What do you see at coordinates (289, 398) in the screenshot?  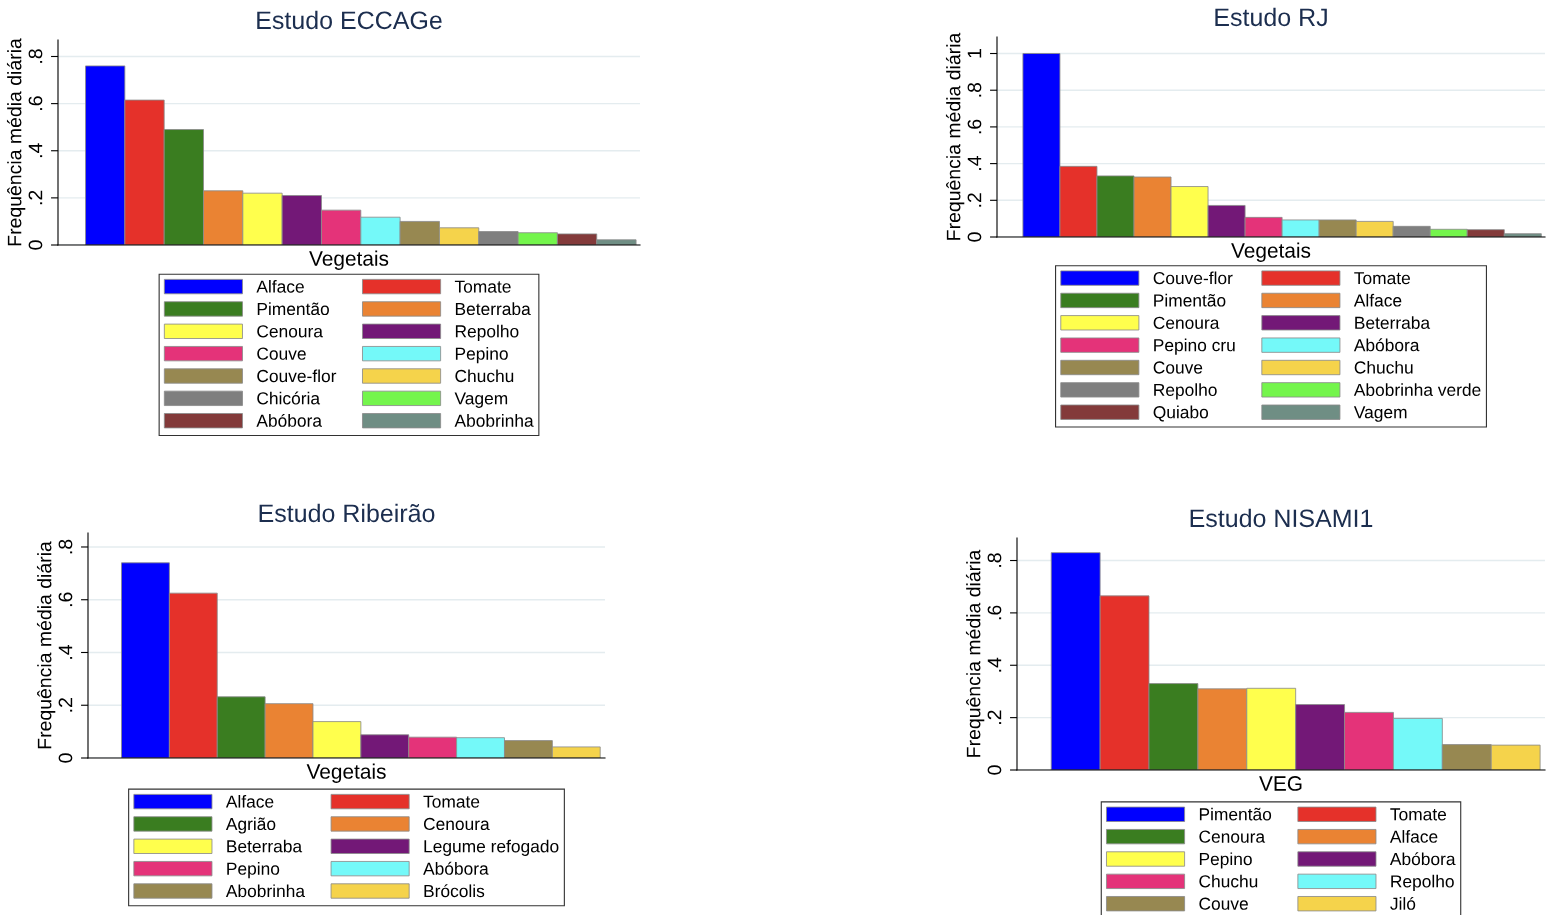 I see `legend-label: Chicória` at bounding box center [289, 398].